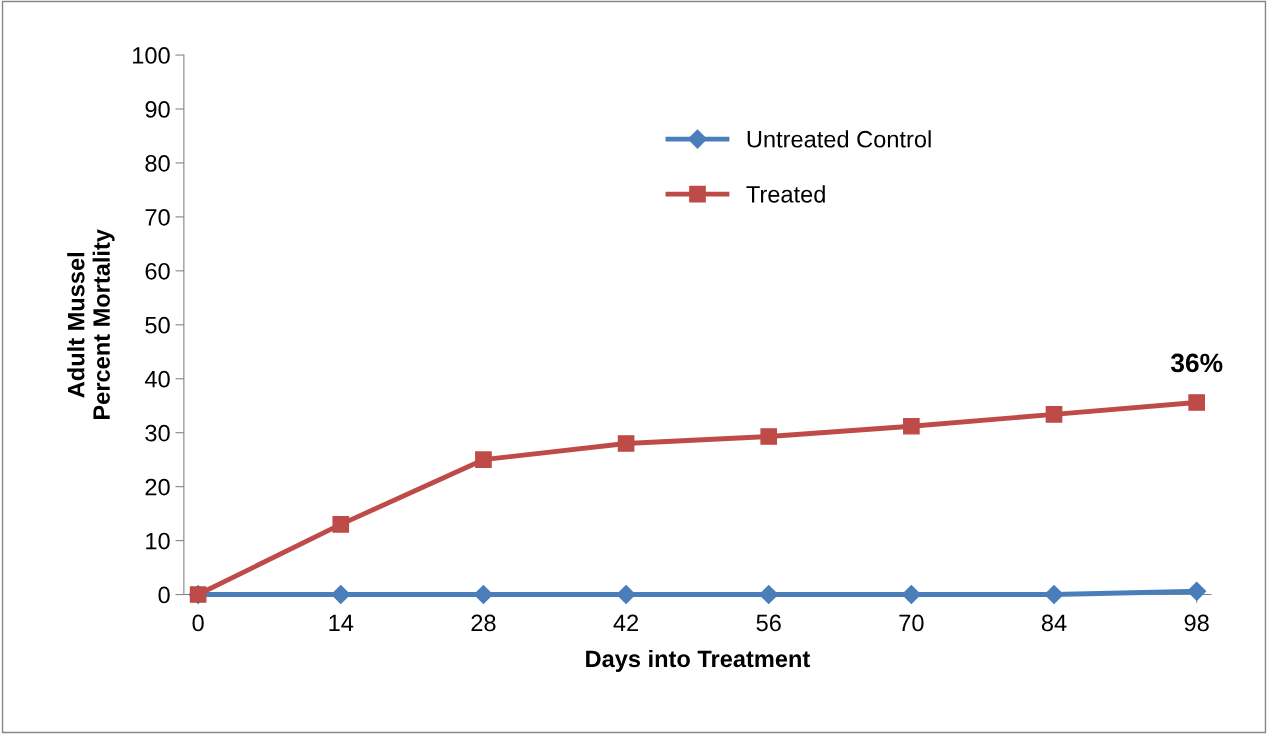 This screenshot has width=1268, height=734. I want to click on y-tick-label: 20, so click(157, 487).